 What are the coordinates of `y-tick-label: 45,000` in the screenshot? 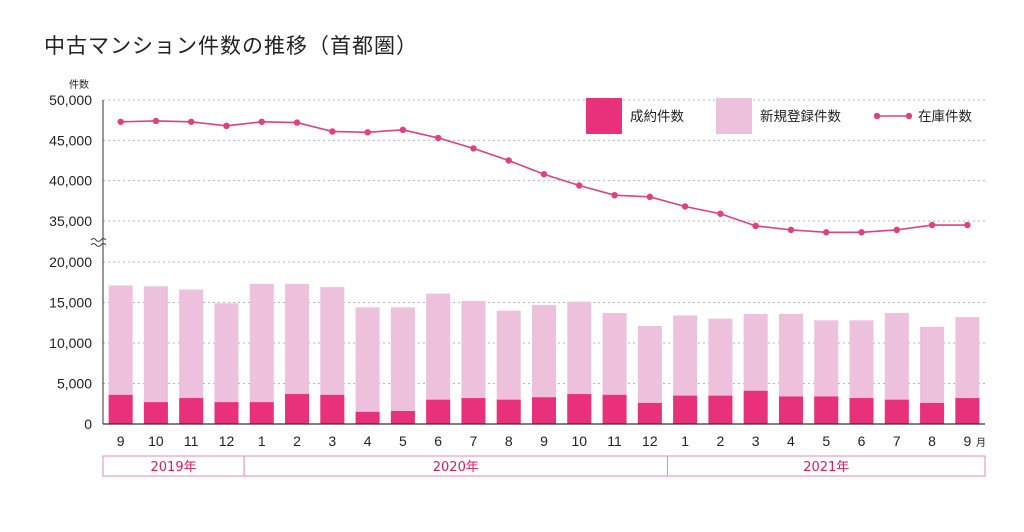 It's located at (70, 140).